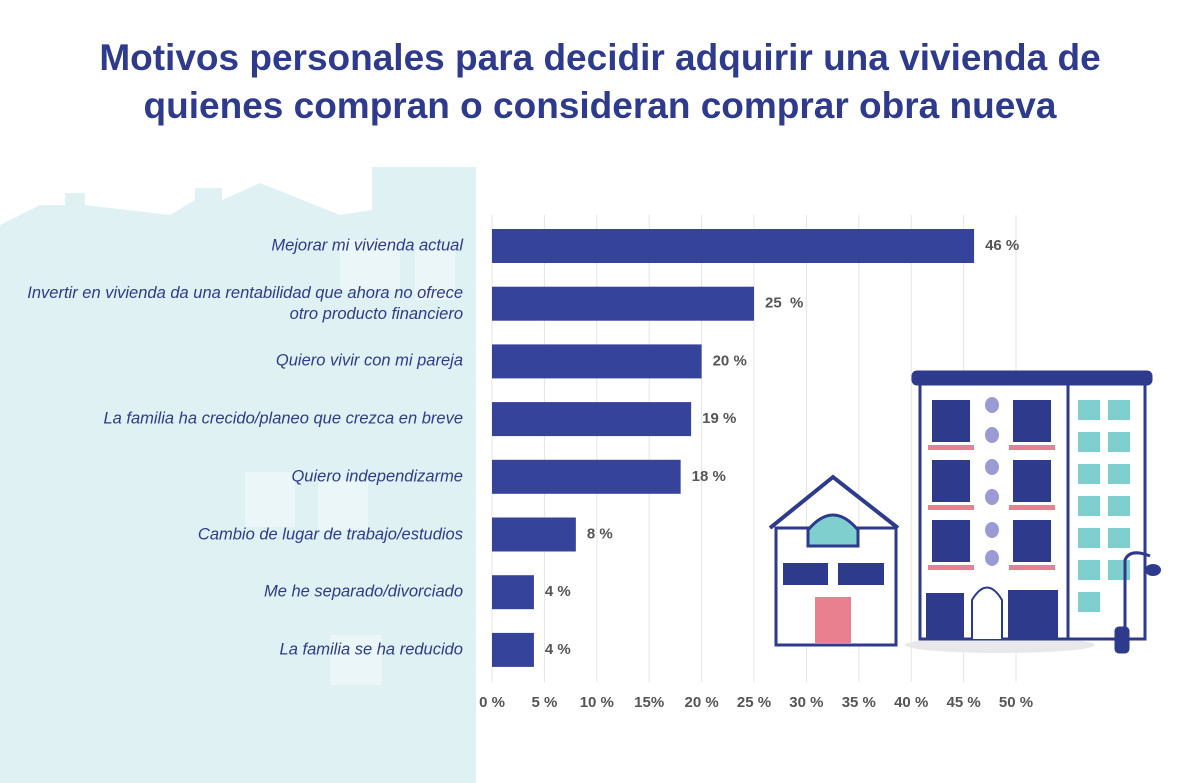 The image size is (1200, 783). I want to click on x-tick-label: 0 %, so click(492, 702).